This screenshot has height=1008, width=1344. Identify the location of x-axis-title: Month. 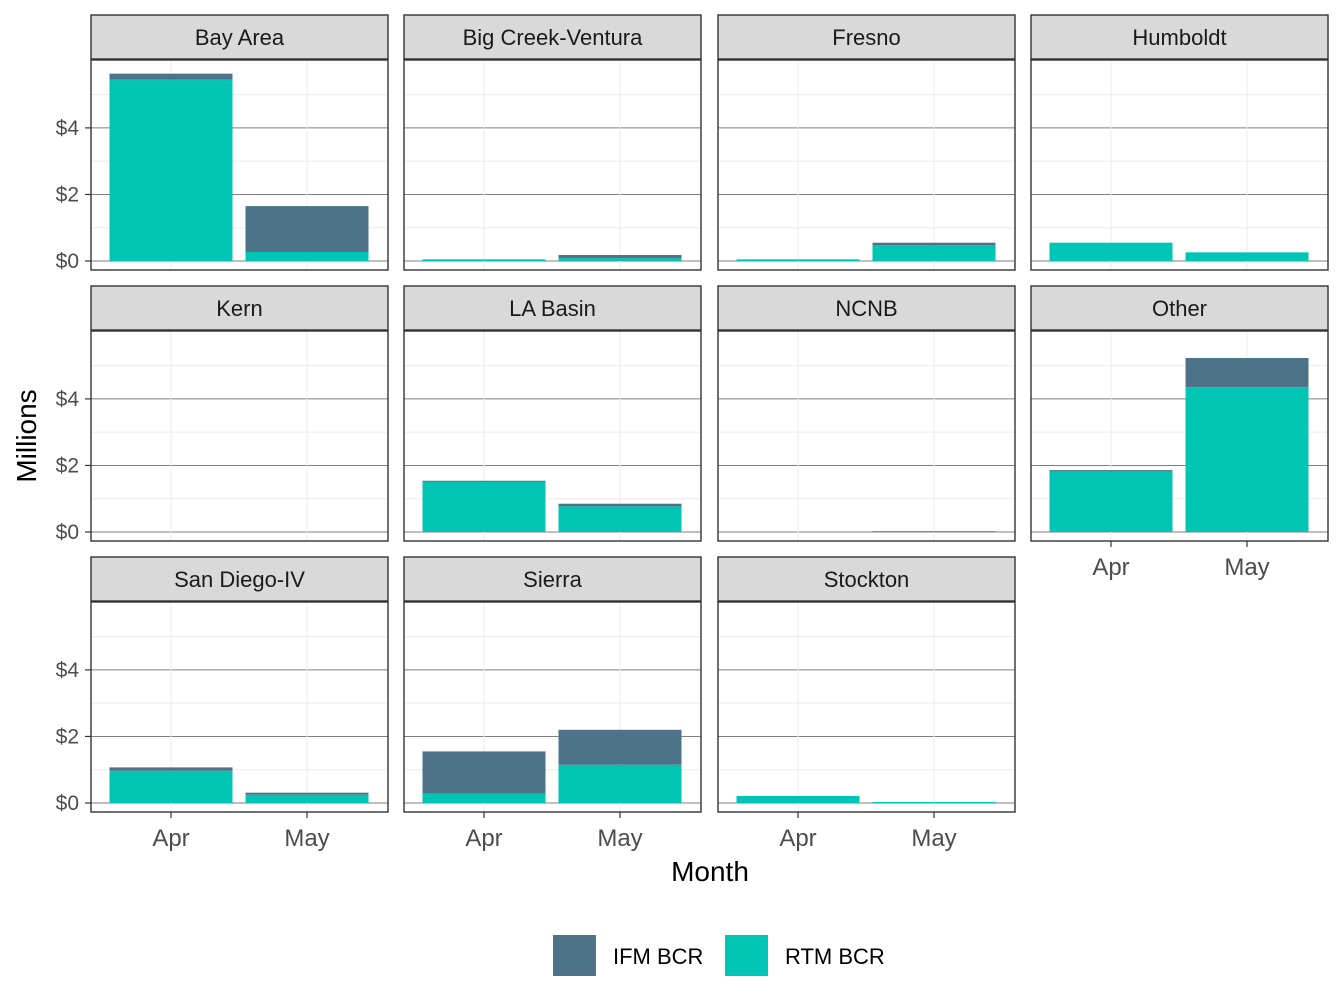
(710, 871).